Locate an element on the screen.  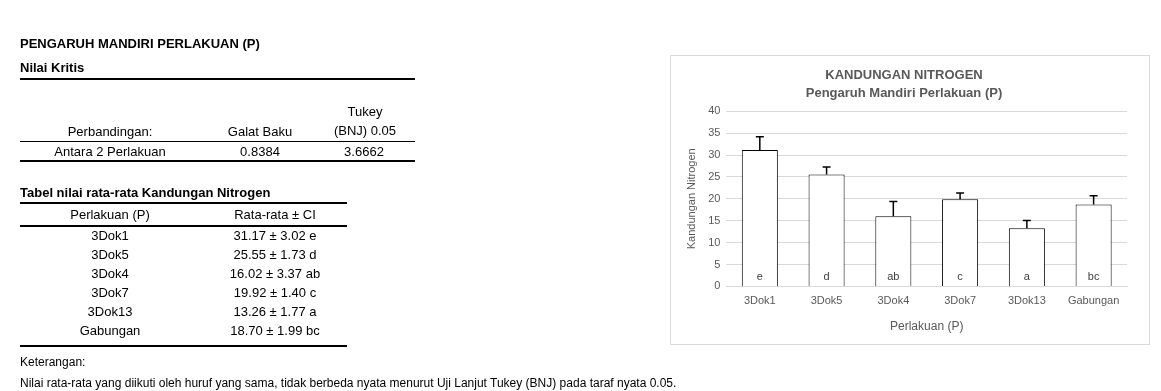
x-axis-title: Perlakuan (P) is located at coordinates (927, 326).